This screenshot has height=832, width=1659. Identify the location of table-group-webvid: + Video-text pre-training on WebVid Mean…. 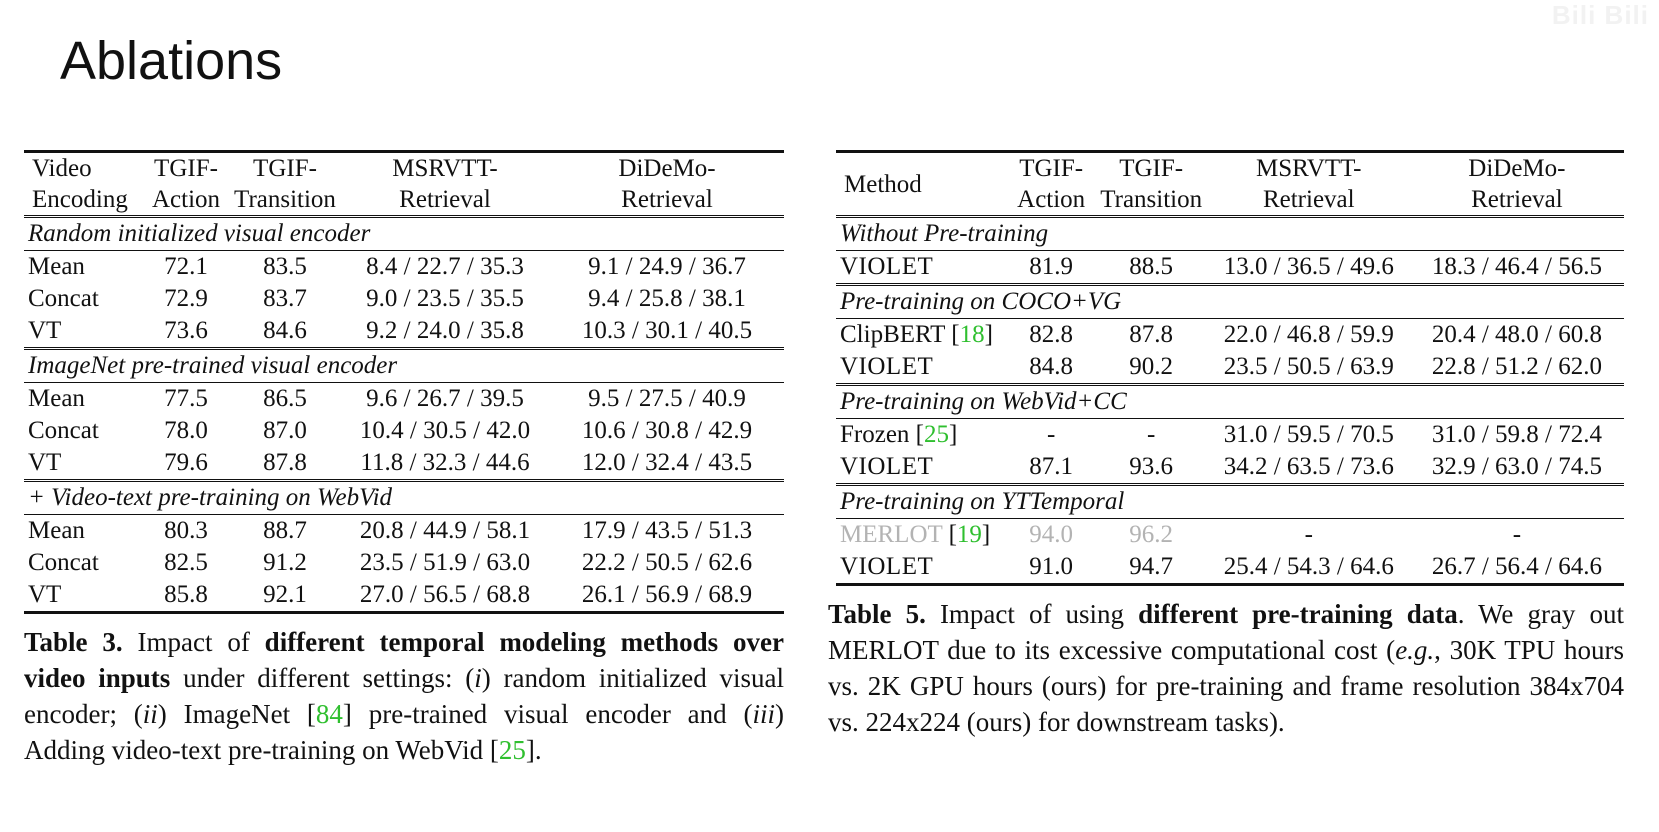
(404, 546).